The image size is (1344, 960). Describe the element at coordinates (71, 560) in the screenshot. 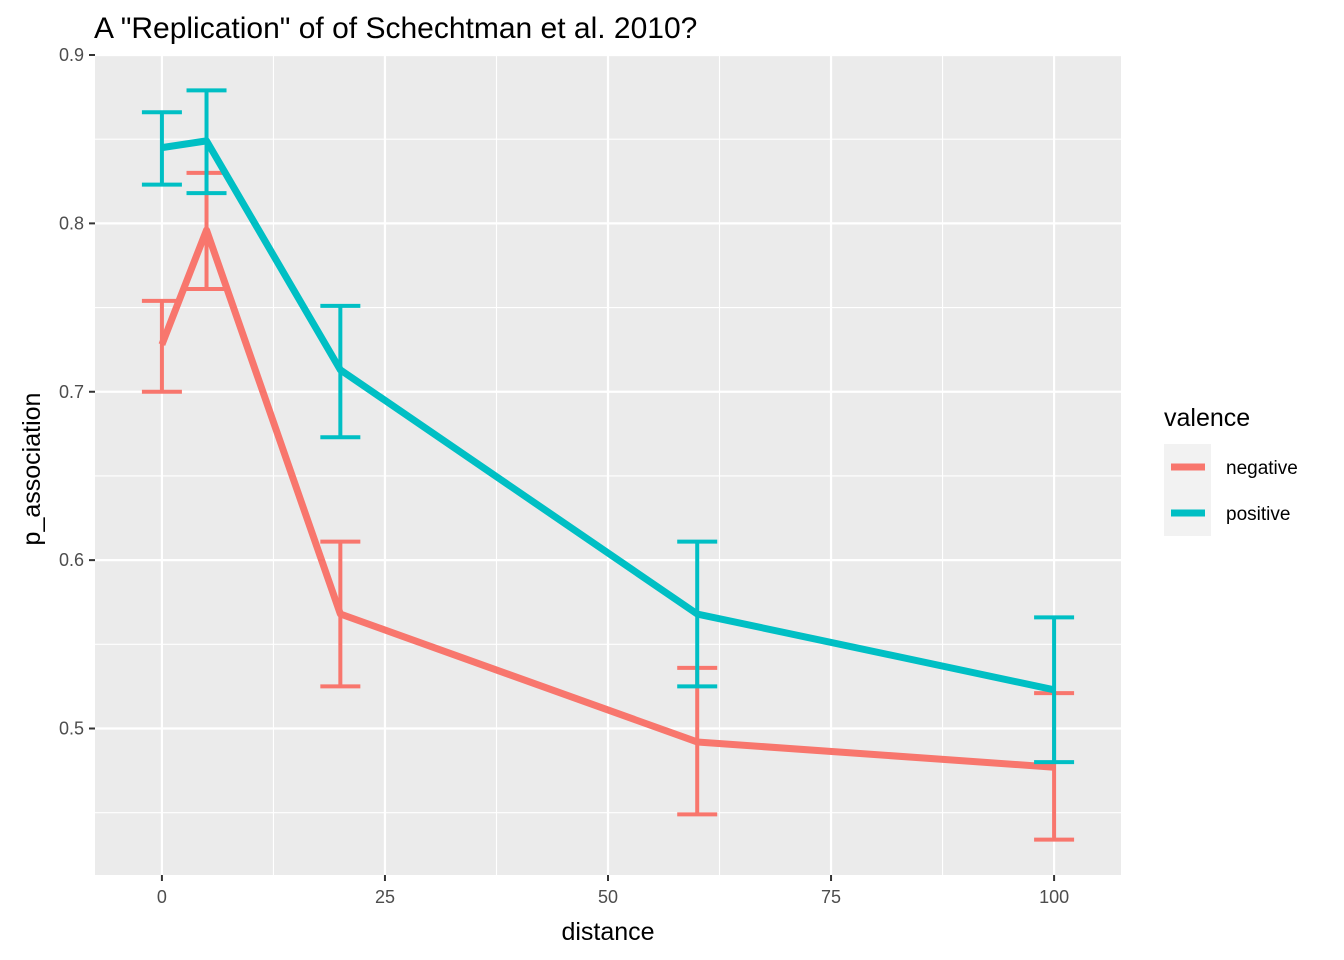

I see `y-tick-label: 0.6` at that location.